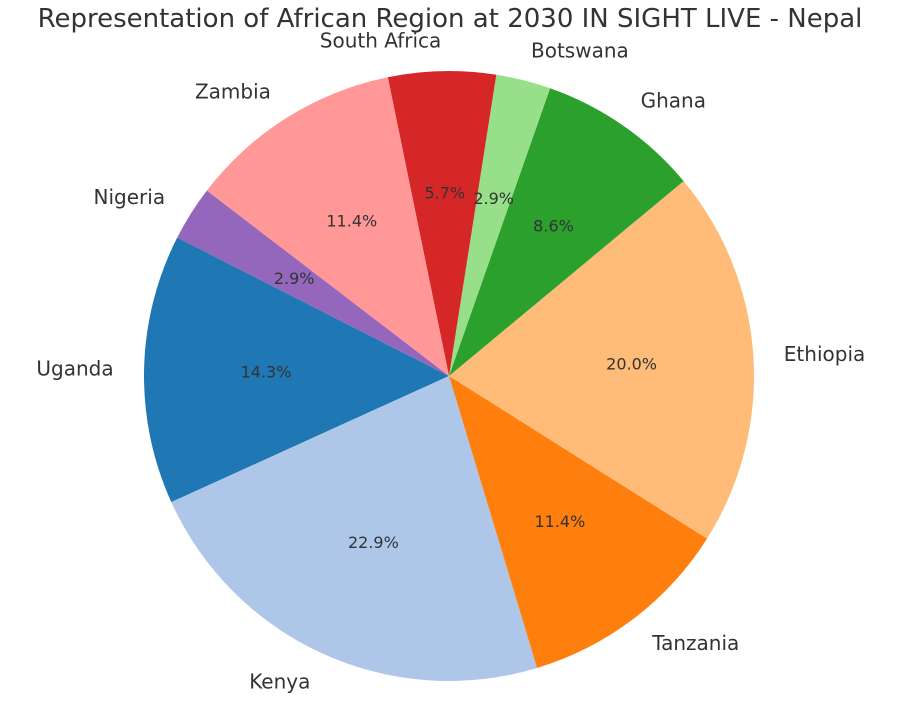  What do you see at coordinates (673, 101) in the screenshot?
I see `category-label-ghana: Ghana` at bounding box center [673, 101].